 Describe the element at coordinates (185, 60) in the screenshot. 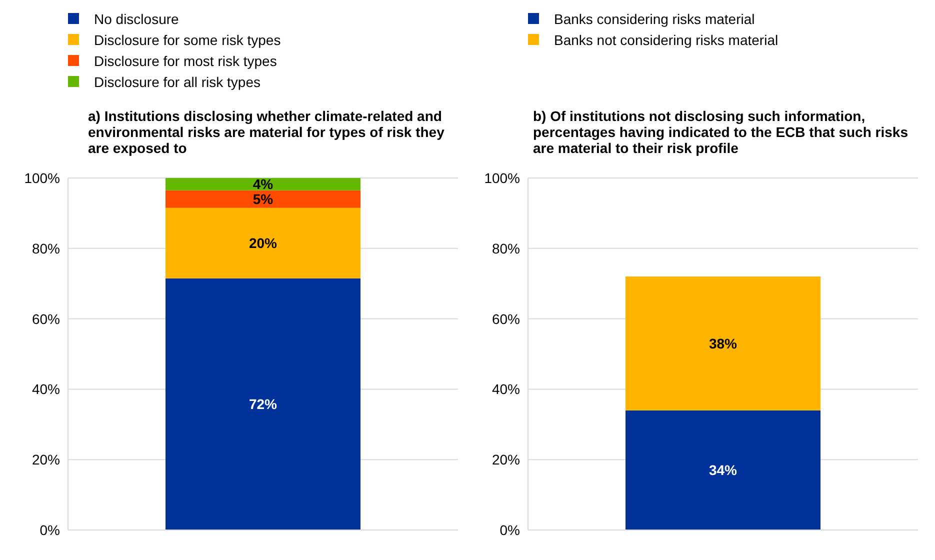

I see `legend-label: Disclosure for most risk types` at that location.